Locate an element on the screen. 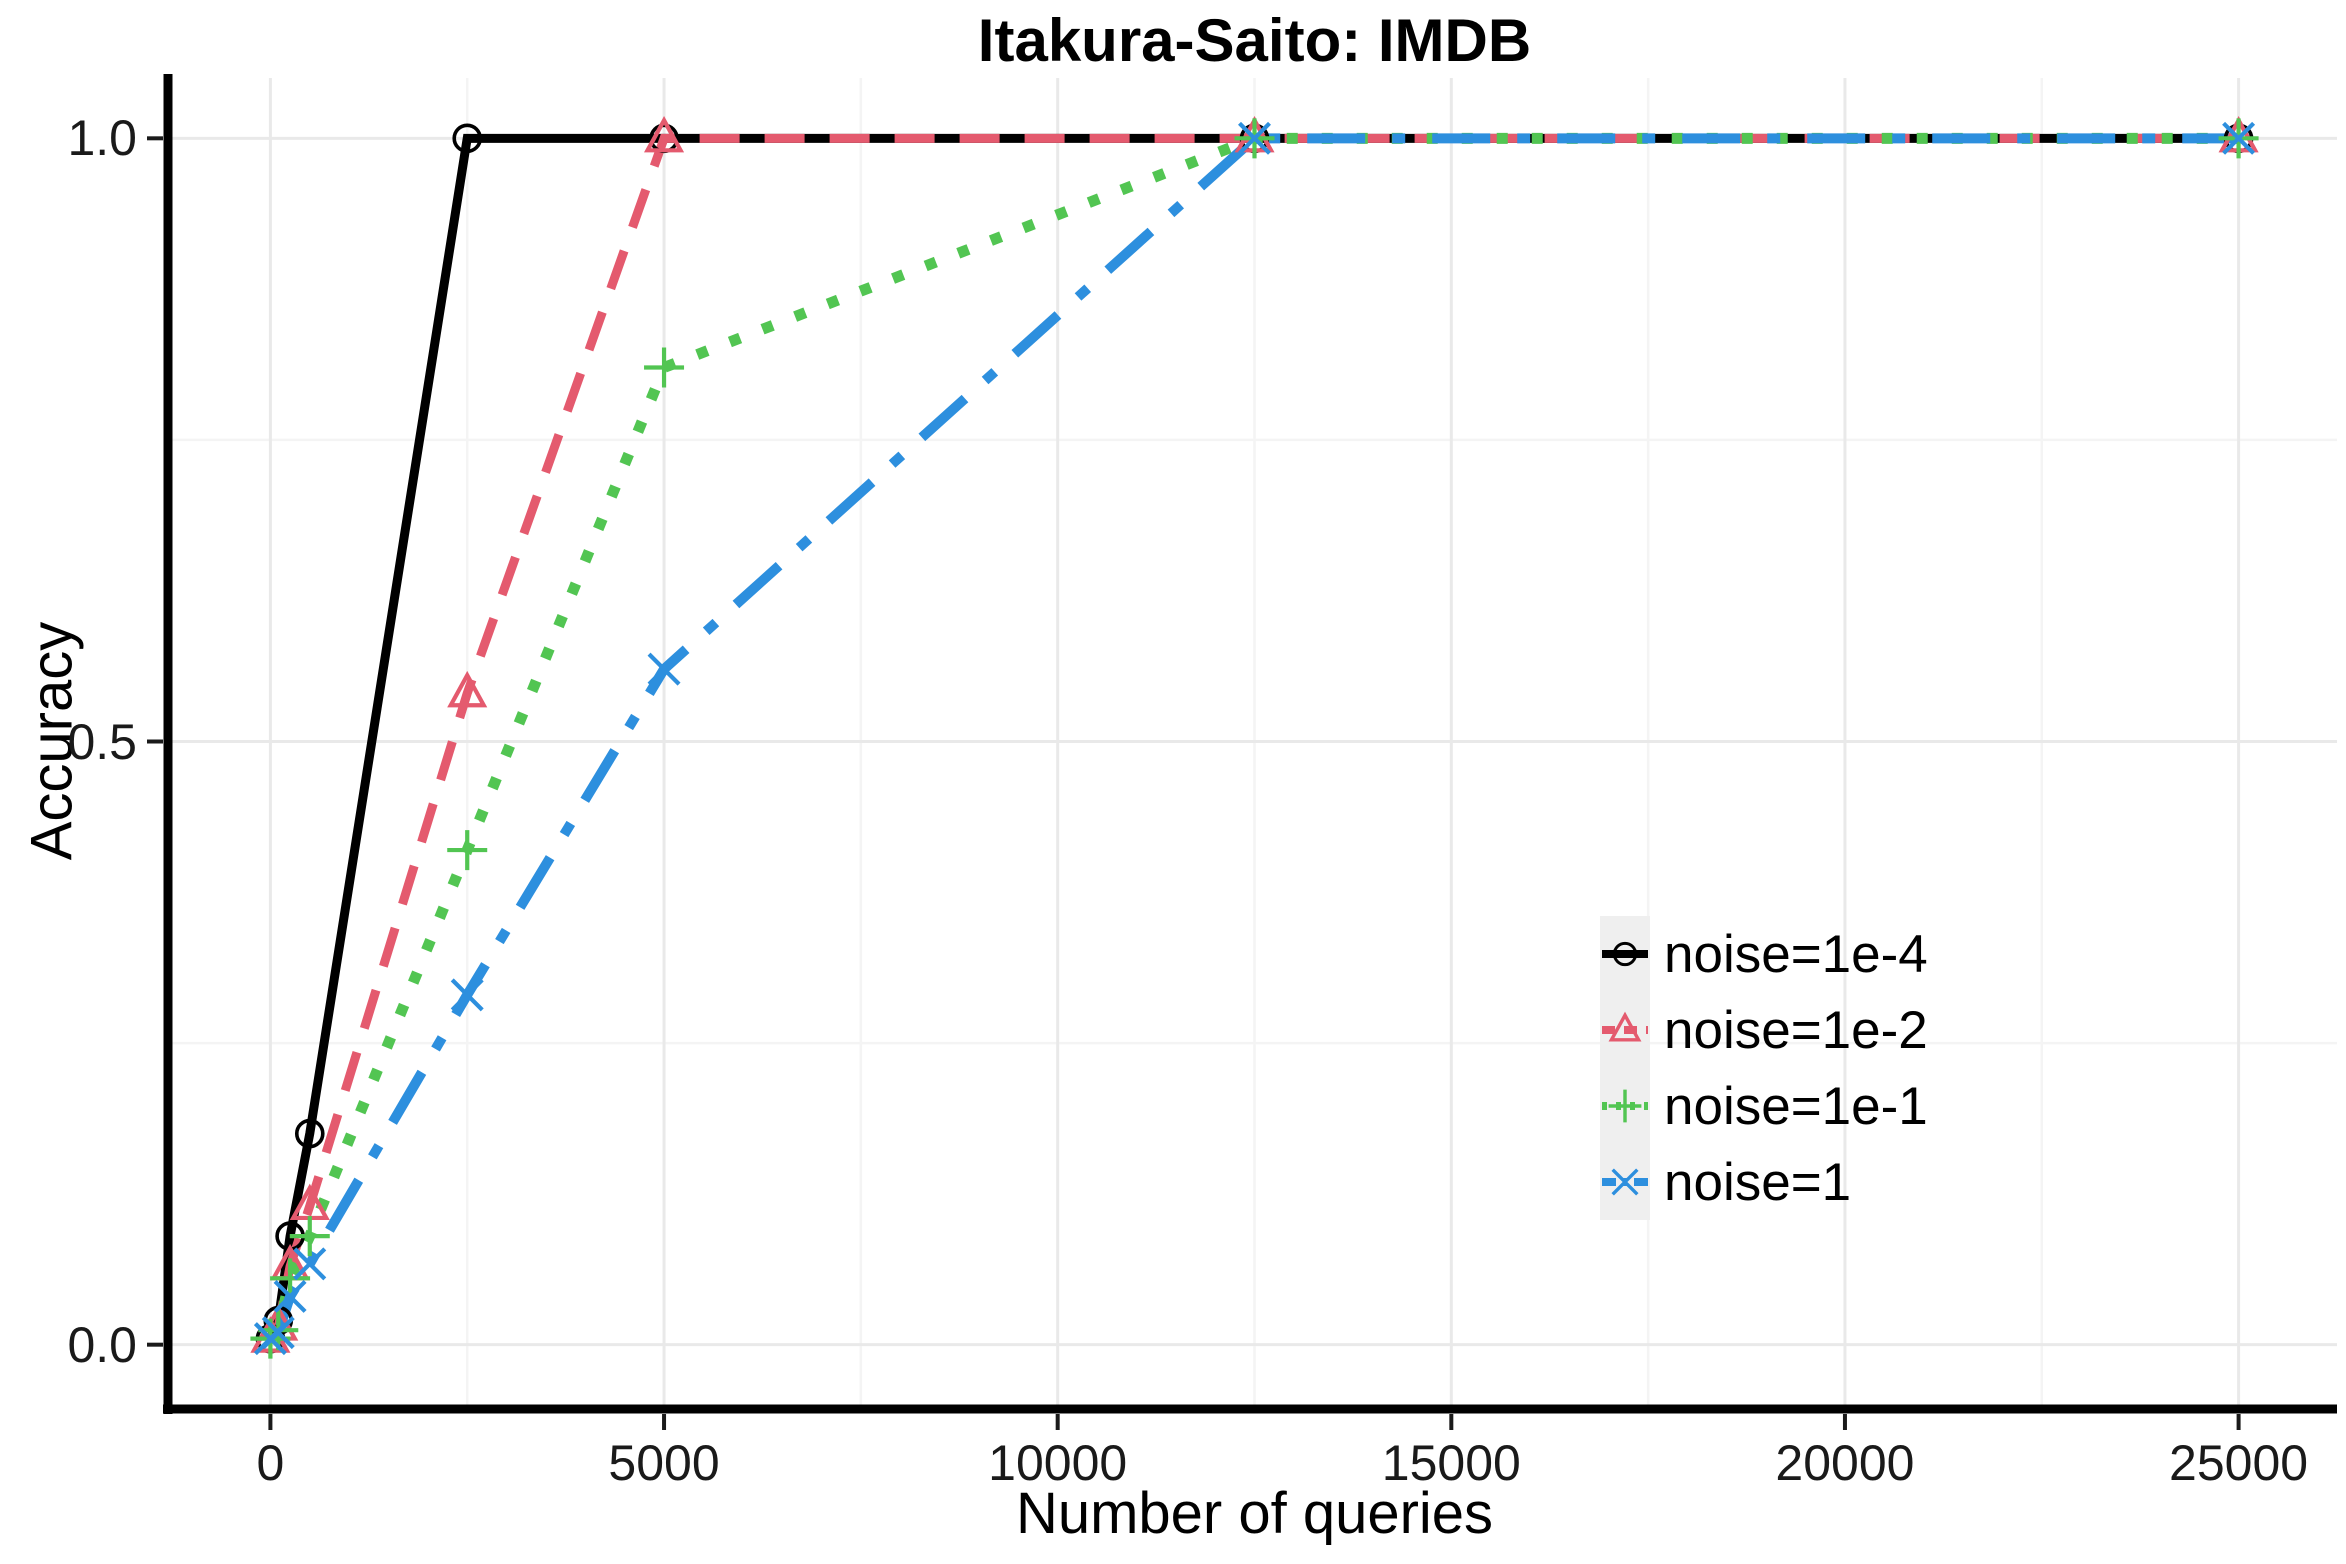 The width and height of the screenshot is (2346, 1564). x-tick-label: 10000 is located at coordinates (1058, 1463).